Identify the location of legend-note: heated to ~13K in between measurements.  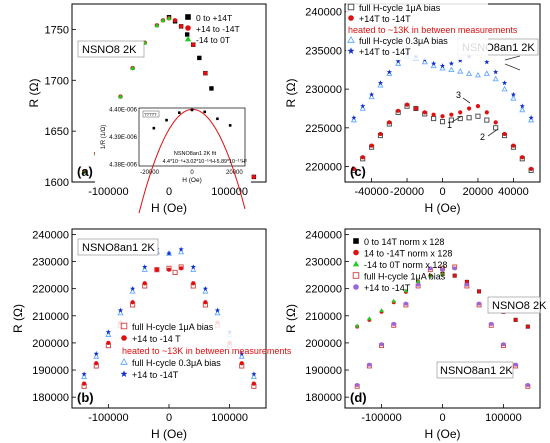
(433, 30).